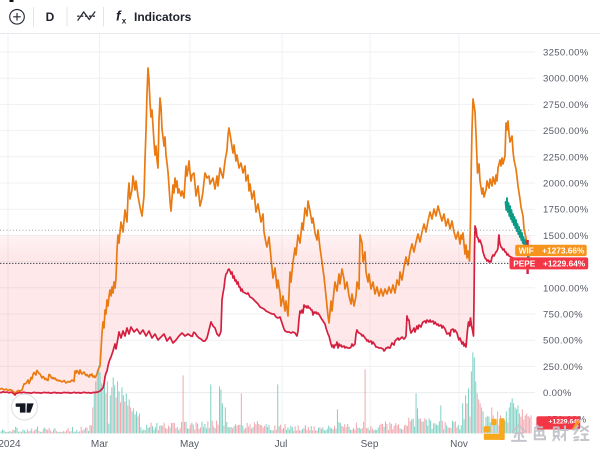 The height and width of the screenshot is (451, 600). Describe the element at coordinates (189, 444) in the screenshot. I see `svg-text: May` at that location.